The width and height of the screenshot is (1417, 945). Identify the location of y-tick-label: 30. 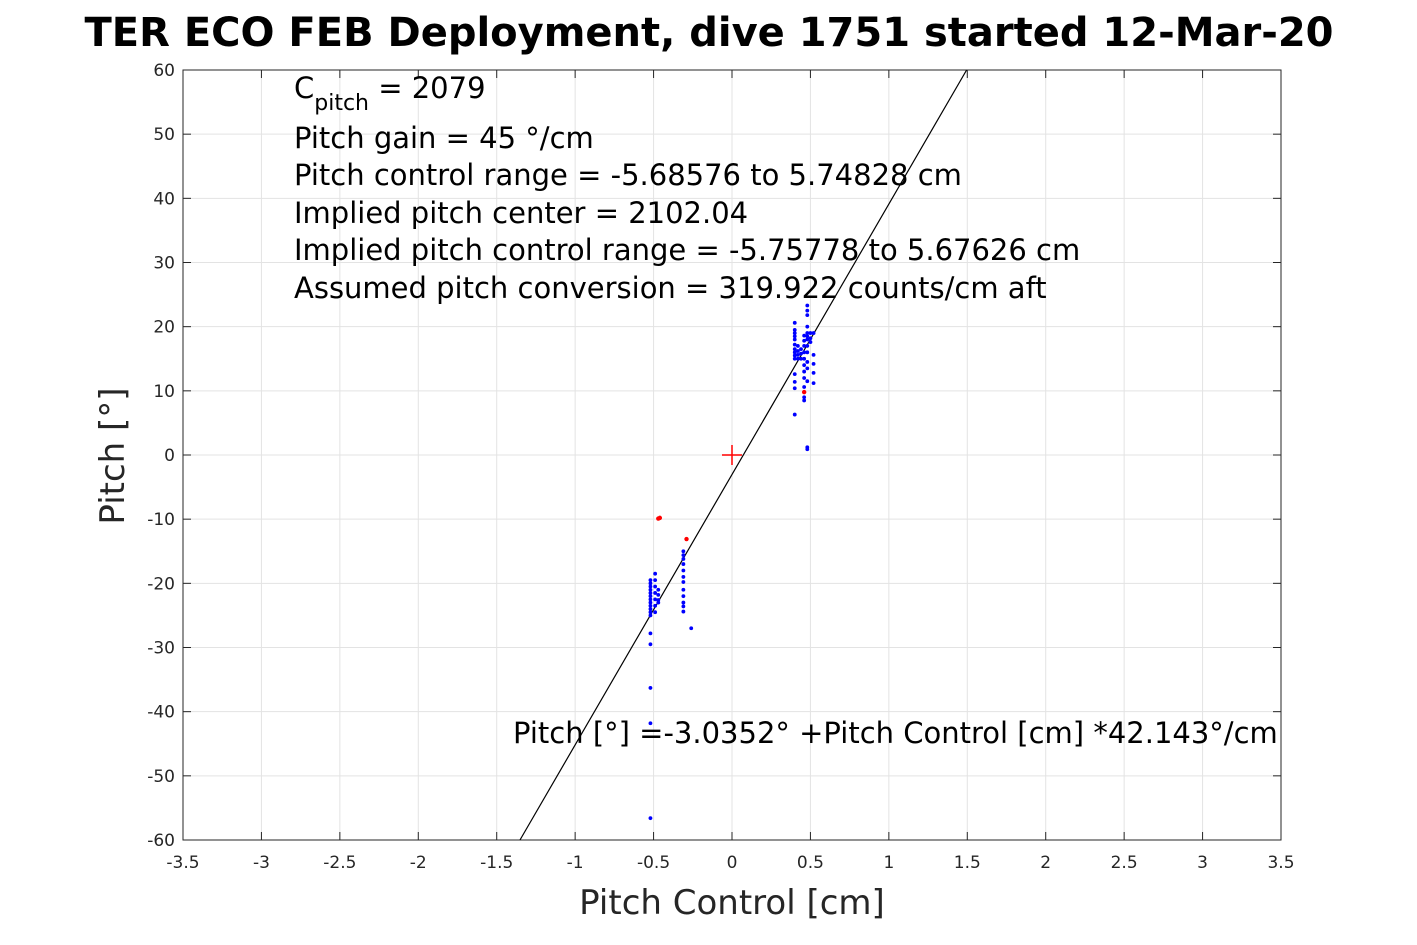
(164, 264).